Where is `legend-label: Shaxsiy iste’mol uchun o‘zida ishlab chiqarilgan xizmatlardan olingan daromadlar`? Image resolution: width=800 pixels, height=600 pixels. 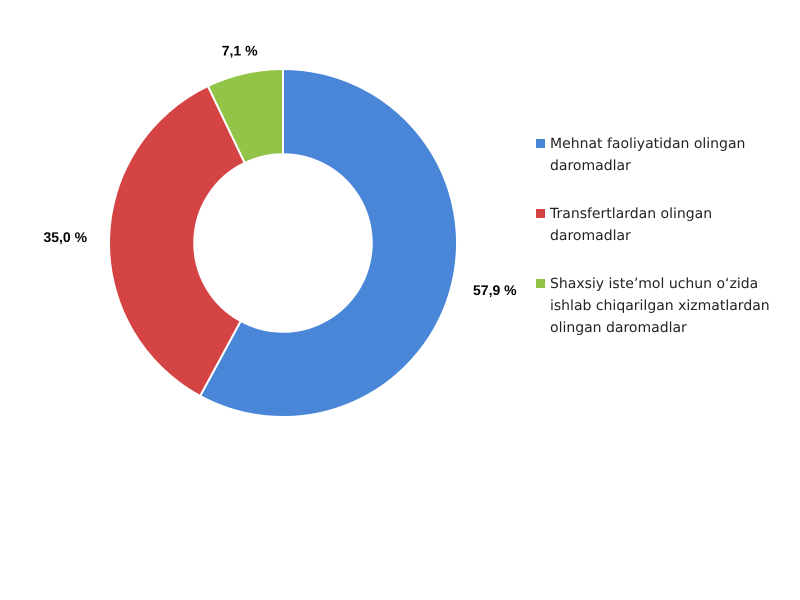 legend-label: Shaxsiy iste’mol uchun o‘zida ishlab chiqarilgan xizmatlardan olingan daromadlar is located at coordinates (660, 306).